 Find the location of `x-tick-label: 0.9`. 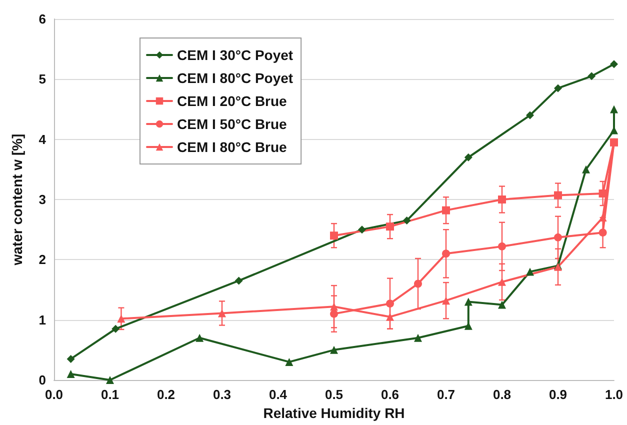

x-tick-label: 0.9 is located at coordinates (558, 394).